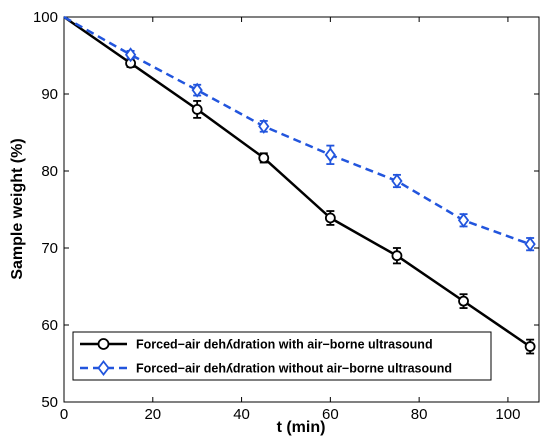 This screenshot has width=542, height=441. Describe the element at coordinates (49, 94) in the screenshot. I see `y-tick-label: 90` at that location.